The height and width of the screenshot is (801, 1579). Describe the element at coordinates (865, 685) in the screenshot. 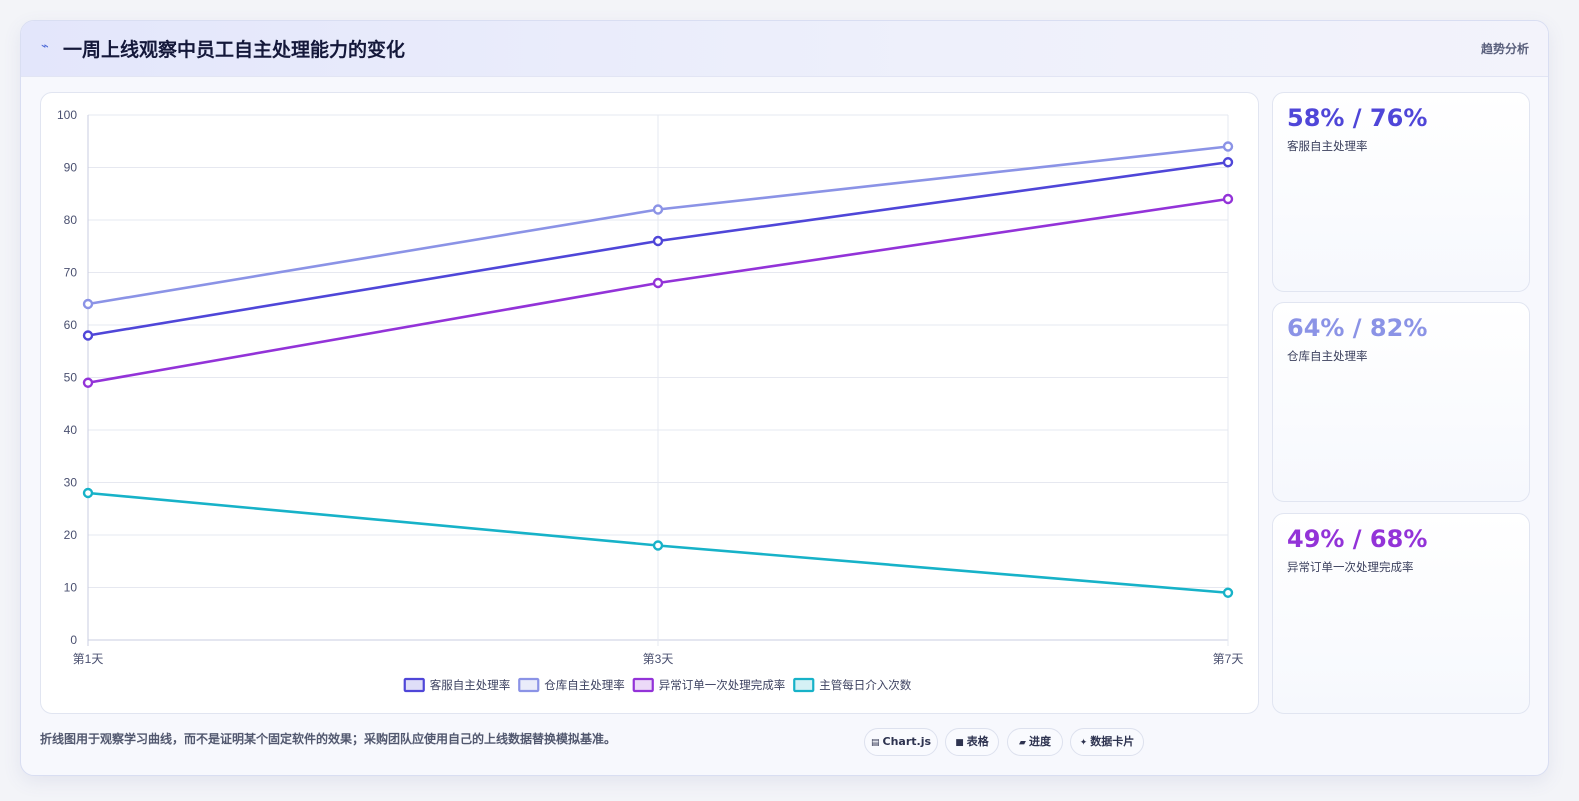

I see `legend-label: 主管每日介入次数` at that location.